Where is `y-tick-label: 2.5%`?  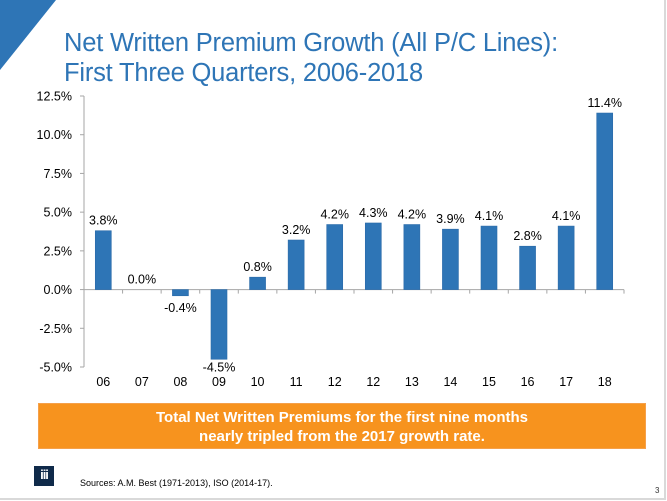 y-tick-label: 2.5% is located at coordinates (58, 251).